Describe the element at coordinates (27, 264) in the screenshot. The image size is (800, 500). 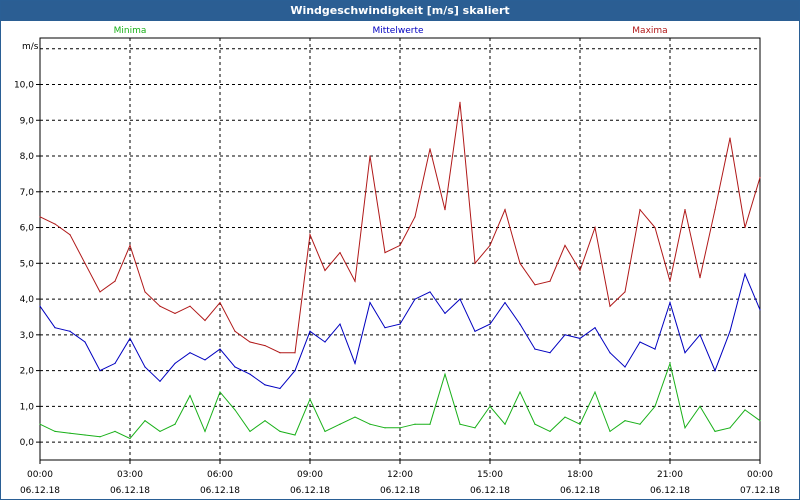
I see `y-tick-label: 5,0` at that location.